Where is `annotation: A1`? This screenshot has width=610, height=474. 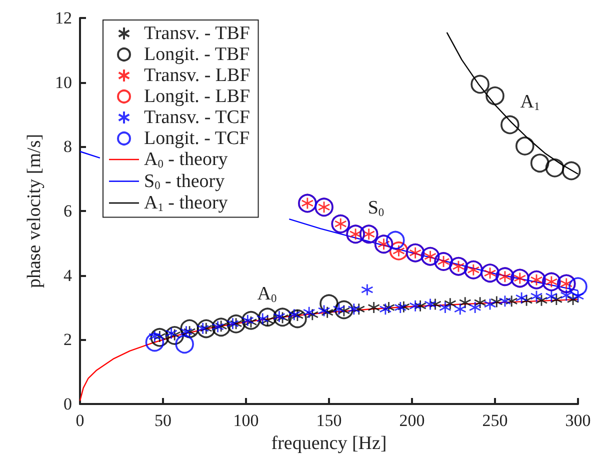
annotation: A1 is located at coordinates (530, 102).